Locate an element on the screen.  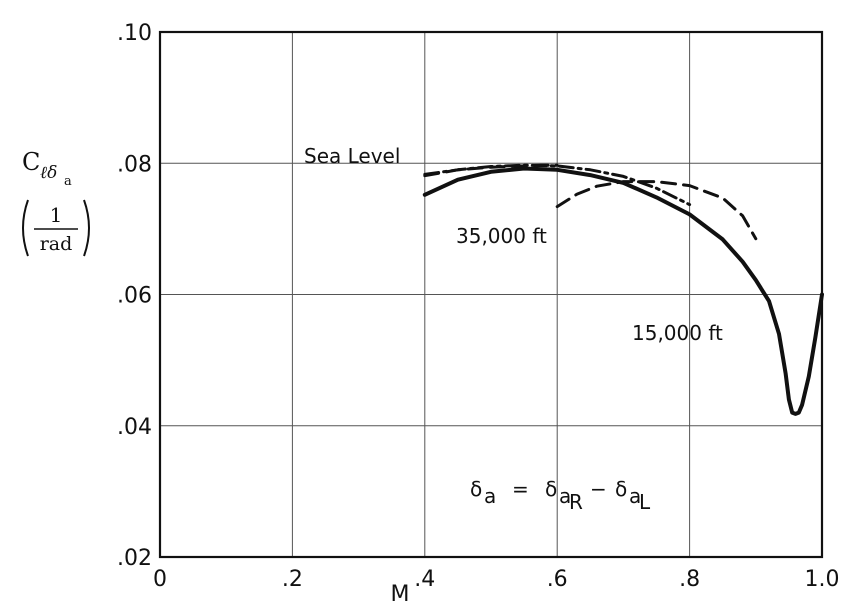
y-label-unit-numerator: 1 is located at coordinates (56, 215).